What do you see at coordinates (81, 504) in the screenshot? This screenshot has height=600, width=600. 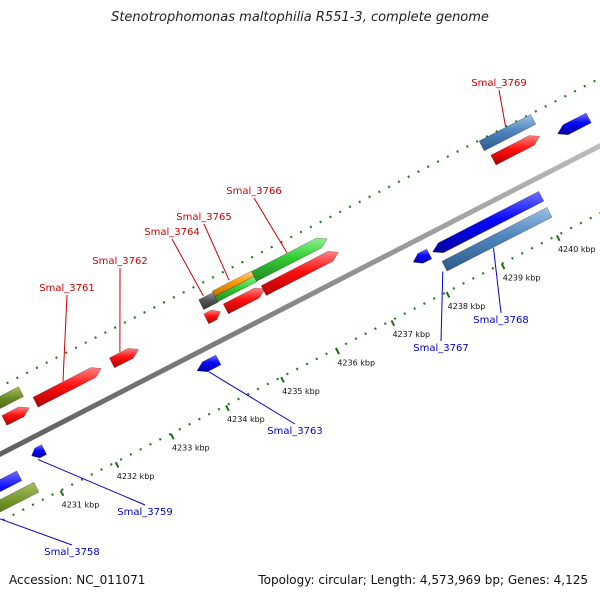 I see `tick-label-4231: 4231 kbp` at bounding box center [81, 504].